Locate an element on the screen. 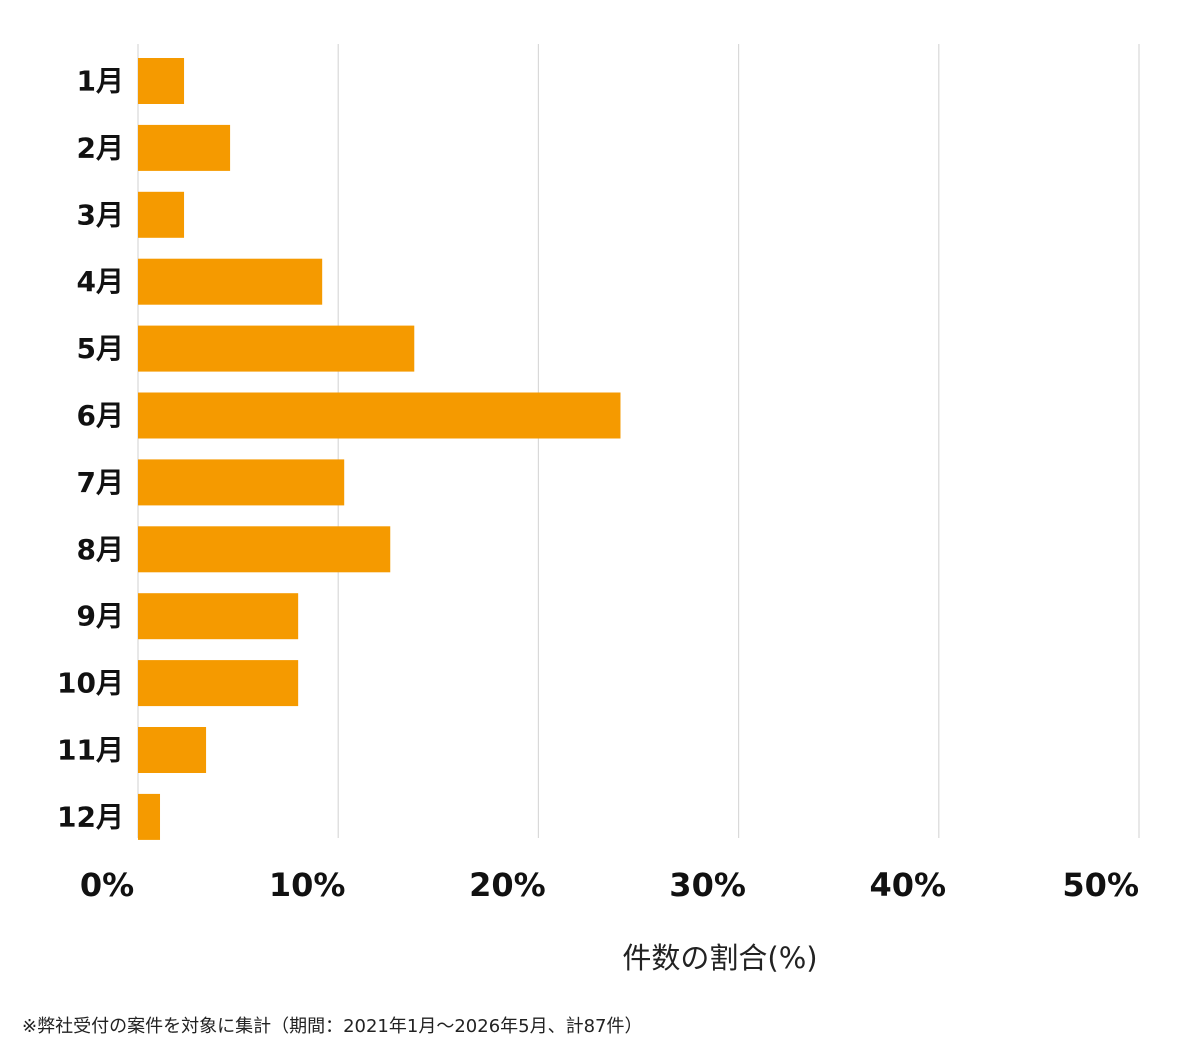 This screenshot has width=1200, height=1060. x-tick-labels: 0% 10% 20% 30% 40% 50% is located at coordinates (609, 885).